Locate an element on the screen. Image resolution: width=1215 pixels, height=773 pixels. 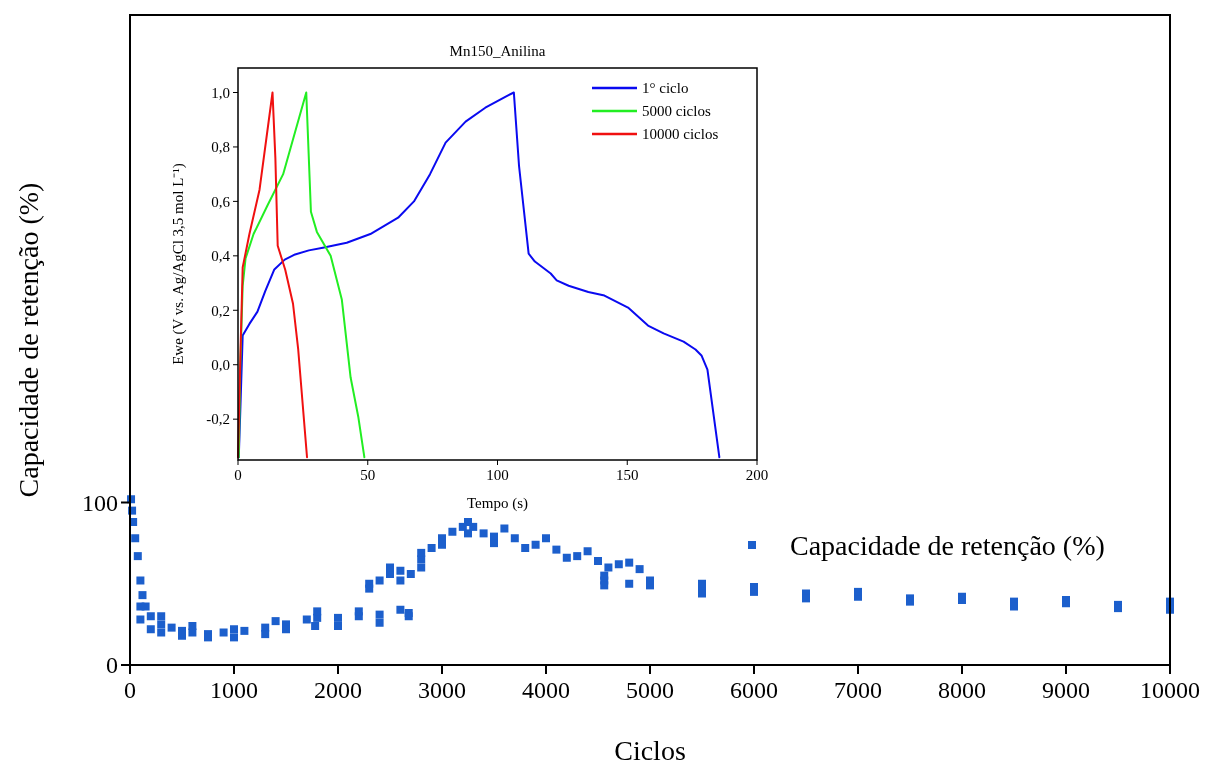
legend-label: 10000 ciclos is located at coordinates (680, 134).